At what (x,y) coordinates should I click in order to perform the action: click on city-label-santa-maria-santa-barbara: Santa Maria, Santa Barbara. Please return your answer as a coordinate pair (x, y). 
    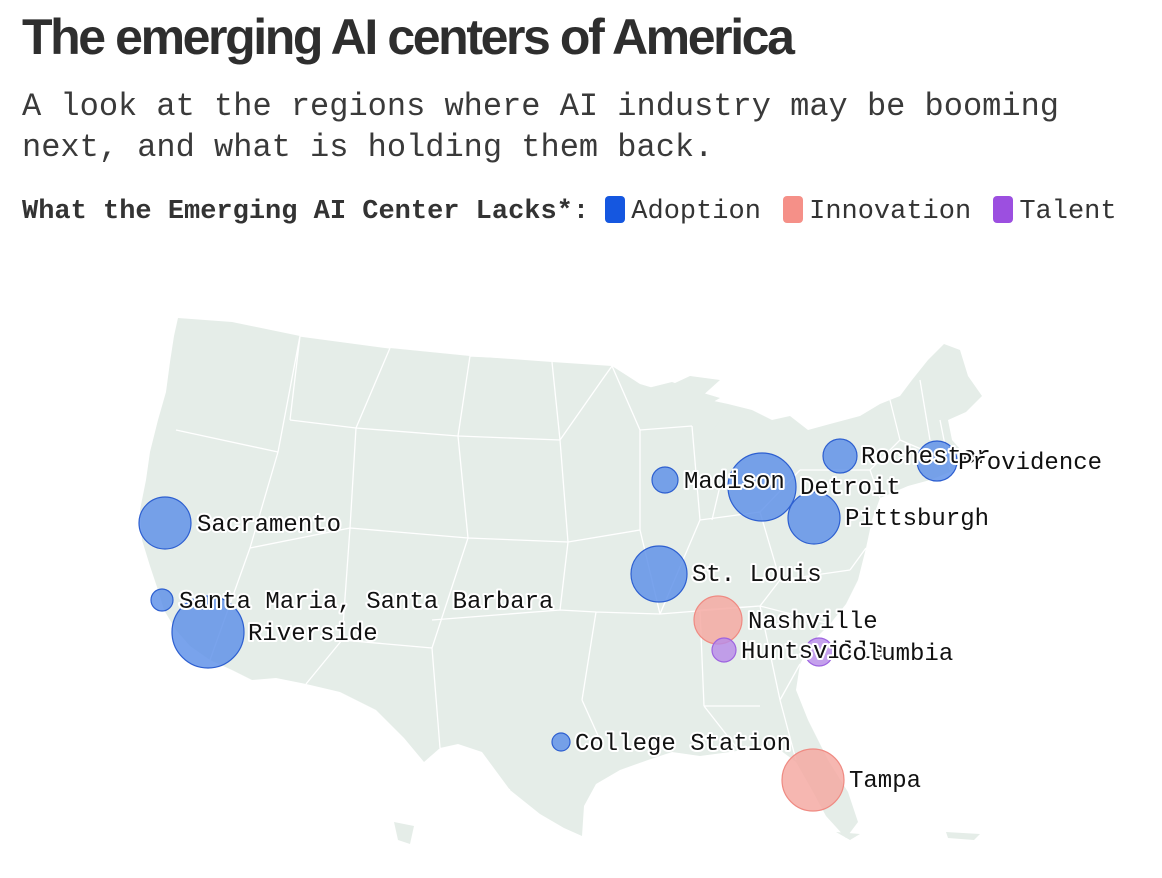
    Looking at the image, I should click on (366, 602).